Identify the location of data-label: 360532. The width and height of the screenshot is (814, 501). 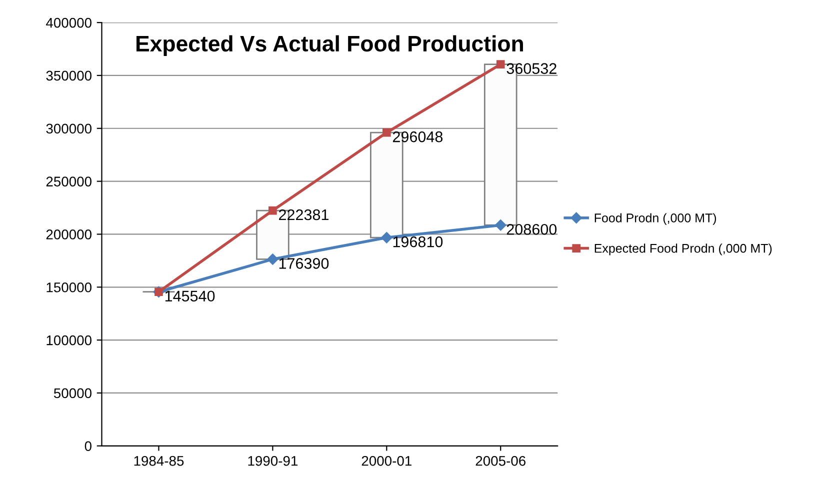
(531, 68).